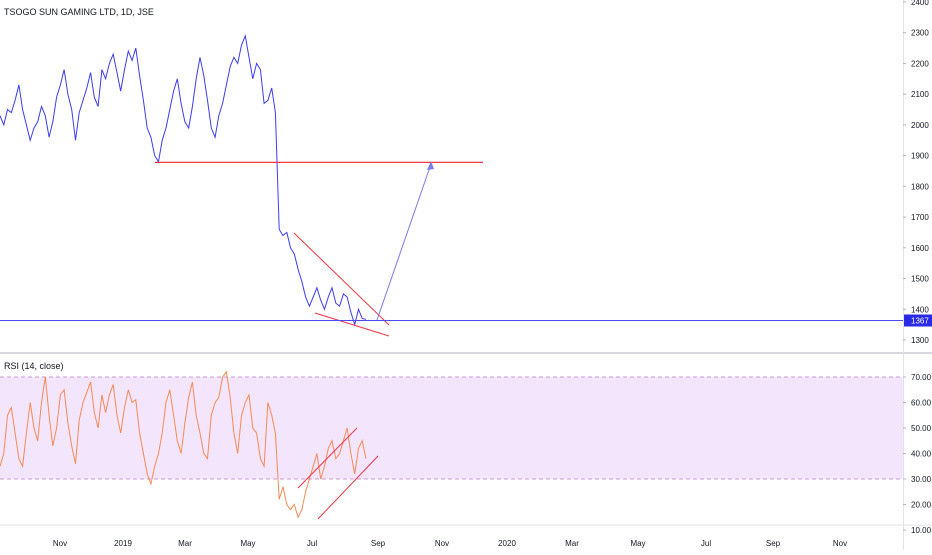  What do you see at coordinates (920, 94) in the screenshot?
I see `price-axis-tick-label: 2100` at bounding box center [920, 94].